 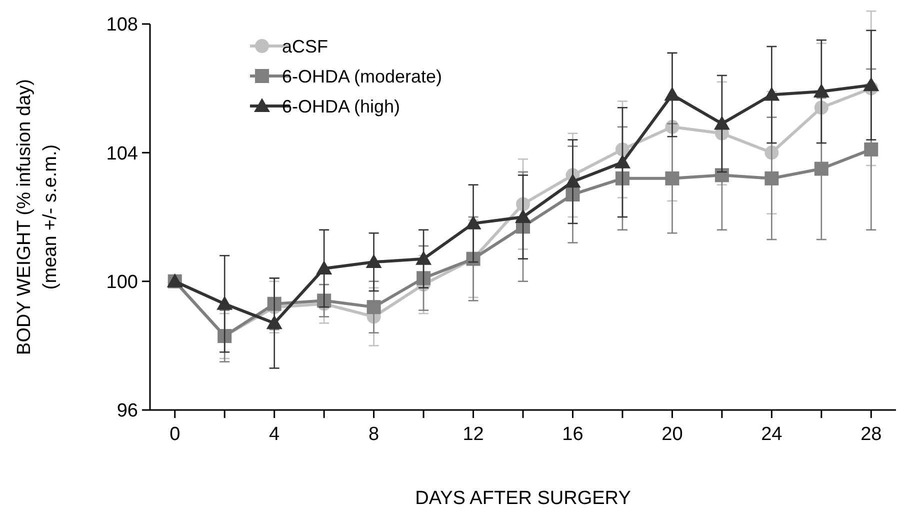 I want to click on x-tick-label: 8, so click(x=374, y=434).